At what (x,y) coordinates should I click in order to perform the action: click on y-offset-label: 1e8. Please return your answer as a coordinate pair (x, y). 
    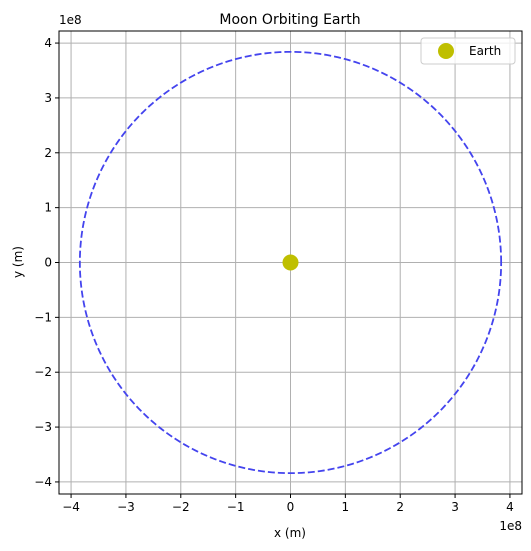
    Looking at the image, I should click on (70, 20).